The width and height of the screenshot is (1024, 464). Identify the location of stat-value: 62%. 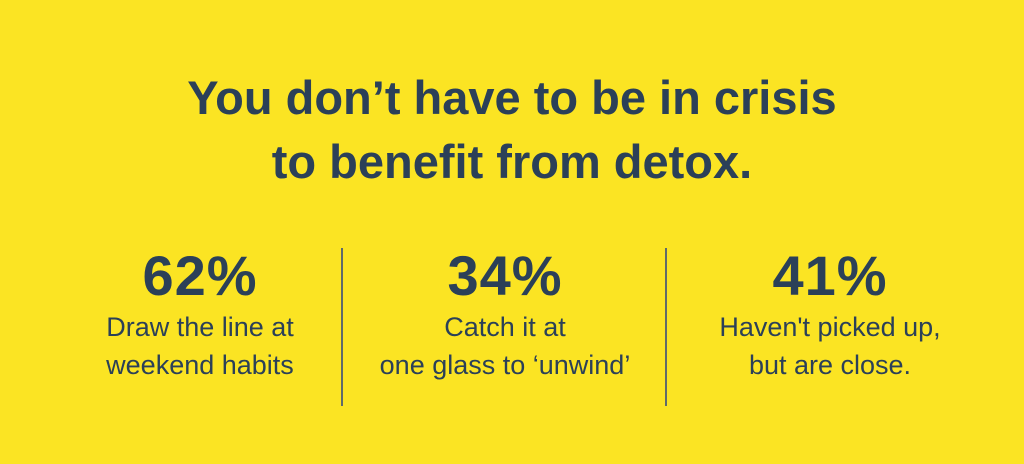
(200, 275).